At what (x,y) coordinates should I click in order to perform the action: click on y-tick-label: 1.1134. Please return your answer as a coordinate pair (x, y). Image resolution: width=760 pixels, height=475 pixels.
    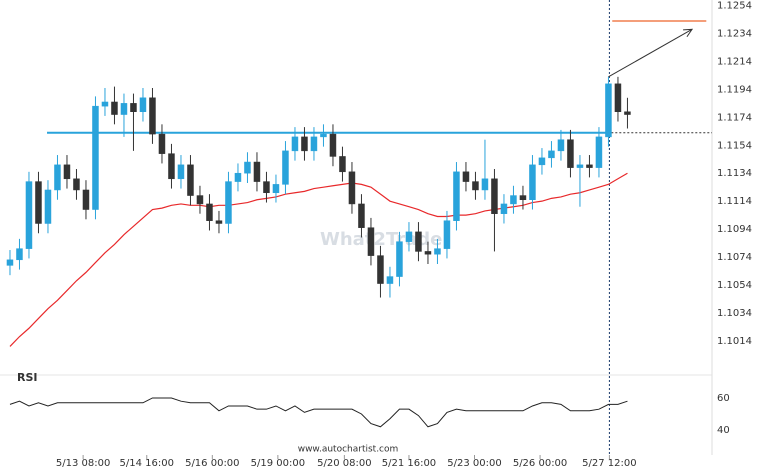
    Looking at the image, I should click on (734, 173).